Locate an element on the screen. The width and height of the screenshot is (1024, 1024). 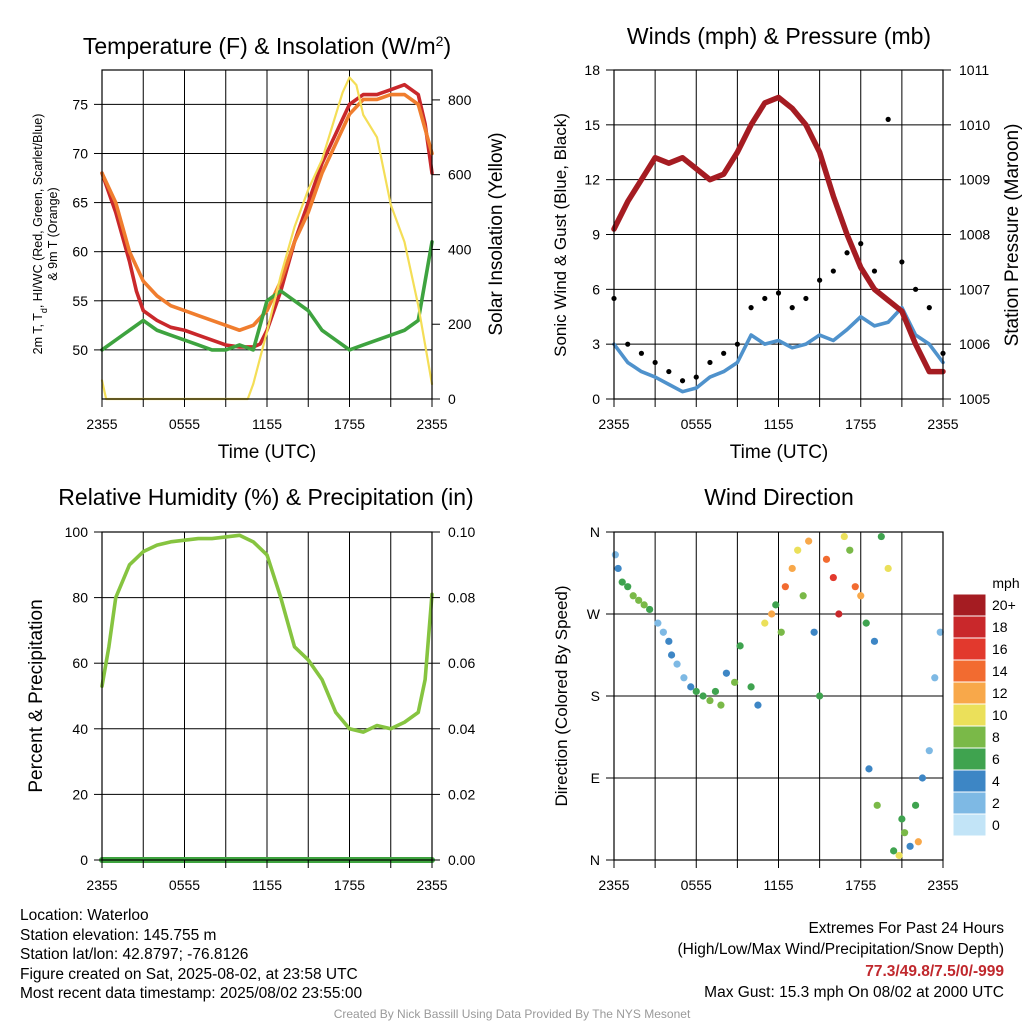
winds-y2-tick-label: 1011 is located at coordinates (974, 70).